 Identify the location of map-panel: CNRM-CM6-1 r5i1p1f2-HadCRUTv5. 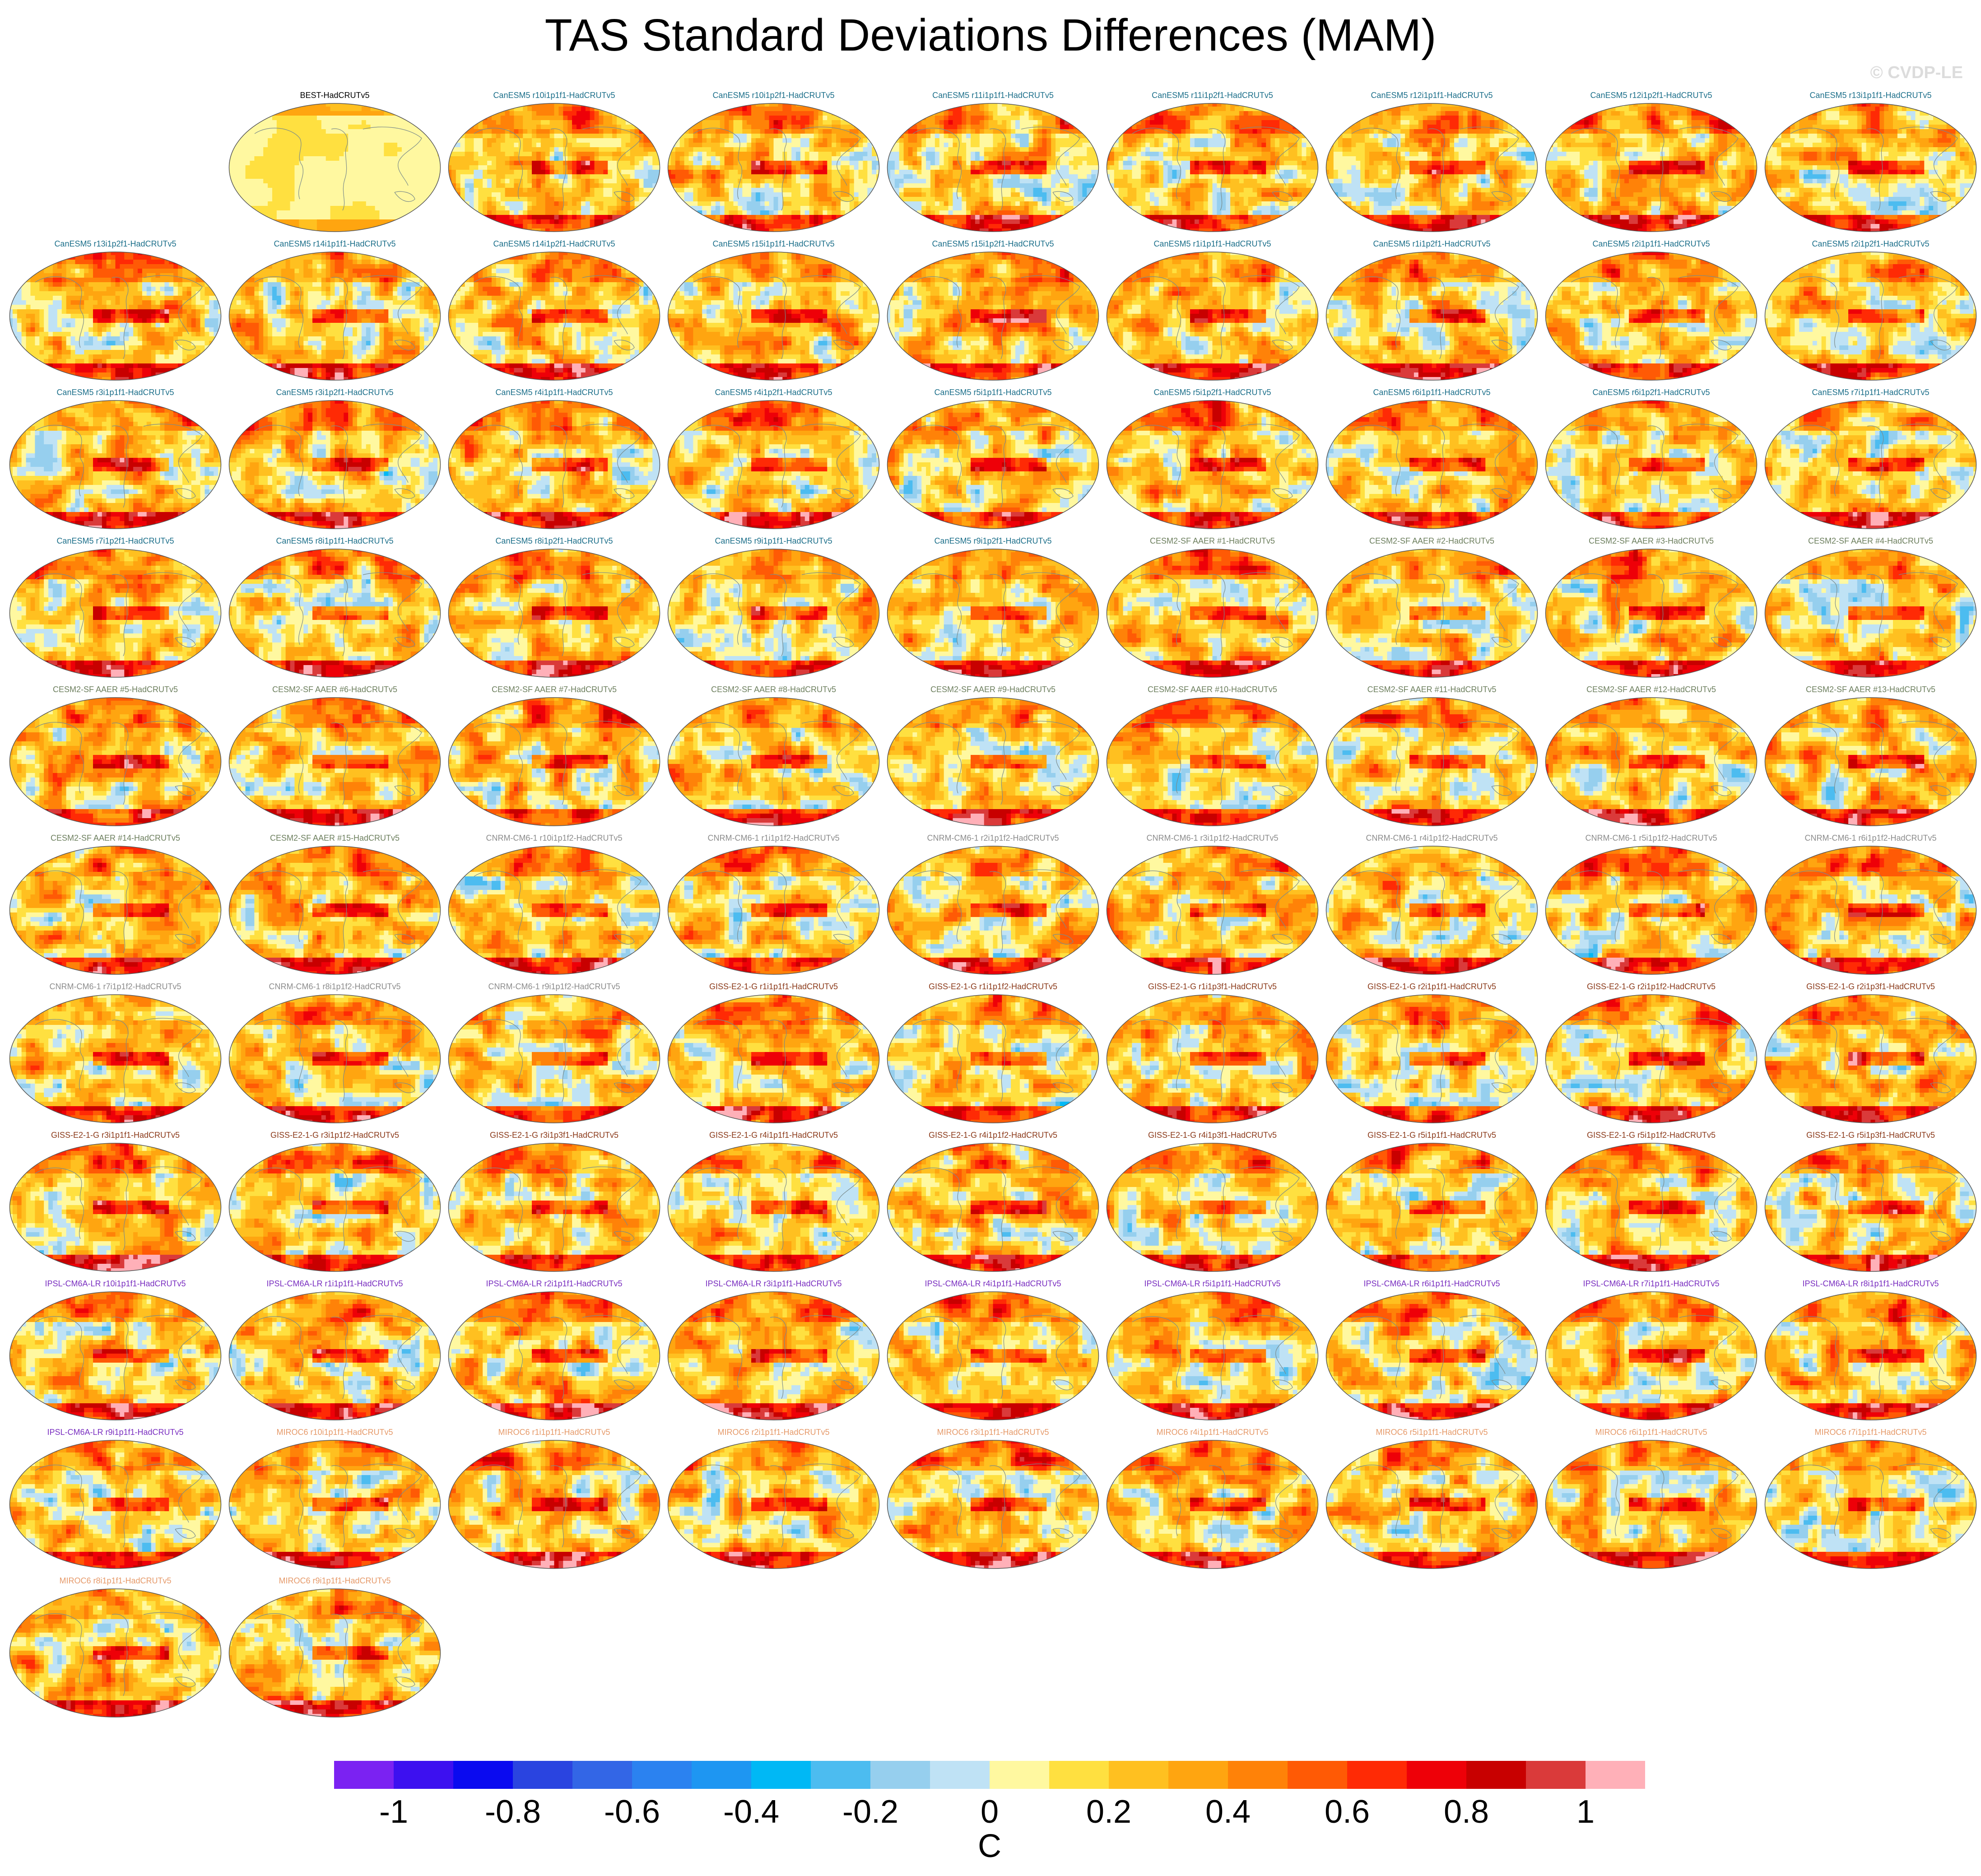
(1651, 904).